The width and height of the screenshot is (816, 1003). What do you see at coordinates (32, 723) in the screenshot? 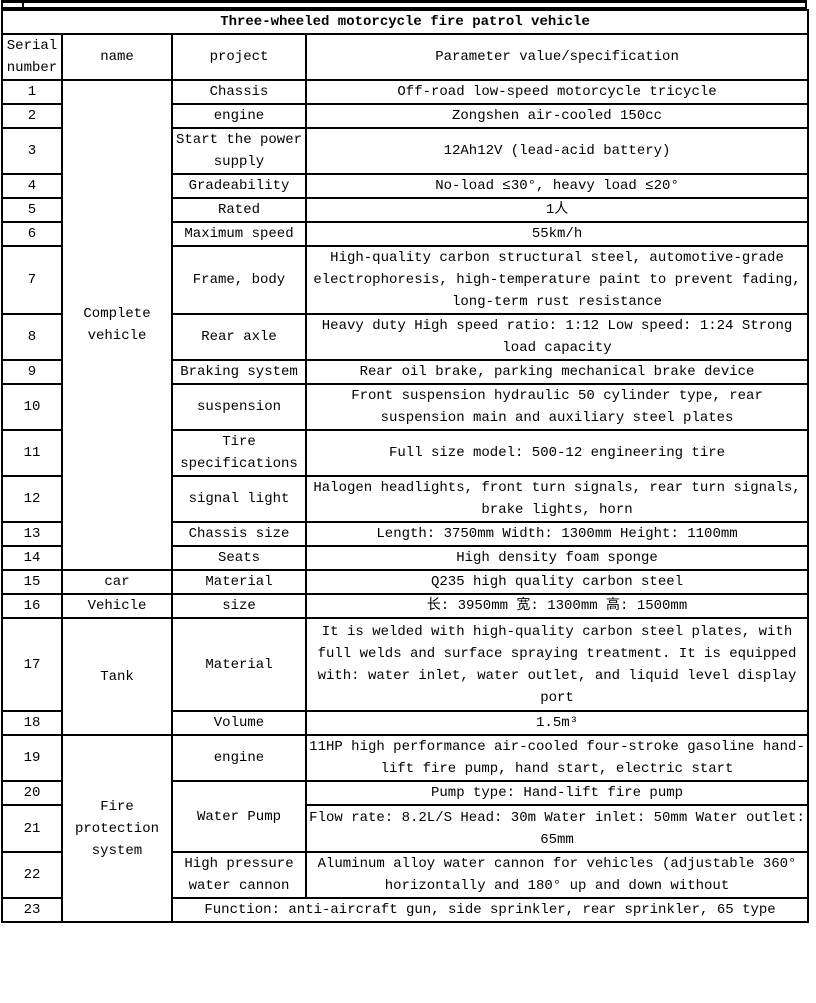
I see `serial-cell: 18` at bounding box center [32, 723].